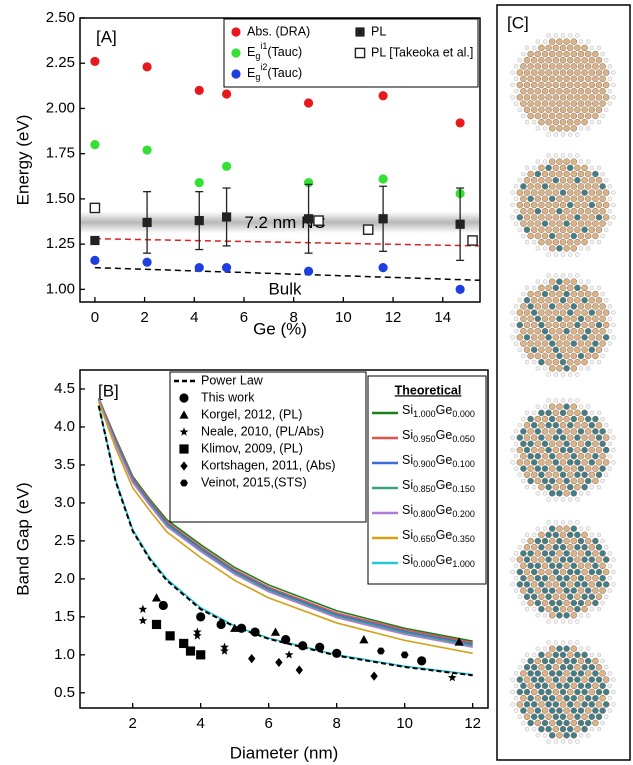  Describe the element at coordinates (428, 390) in the screenshot. I see `legend-title: Theoretical` at that location.